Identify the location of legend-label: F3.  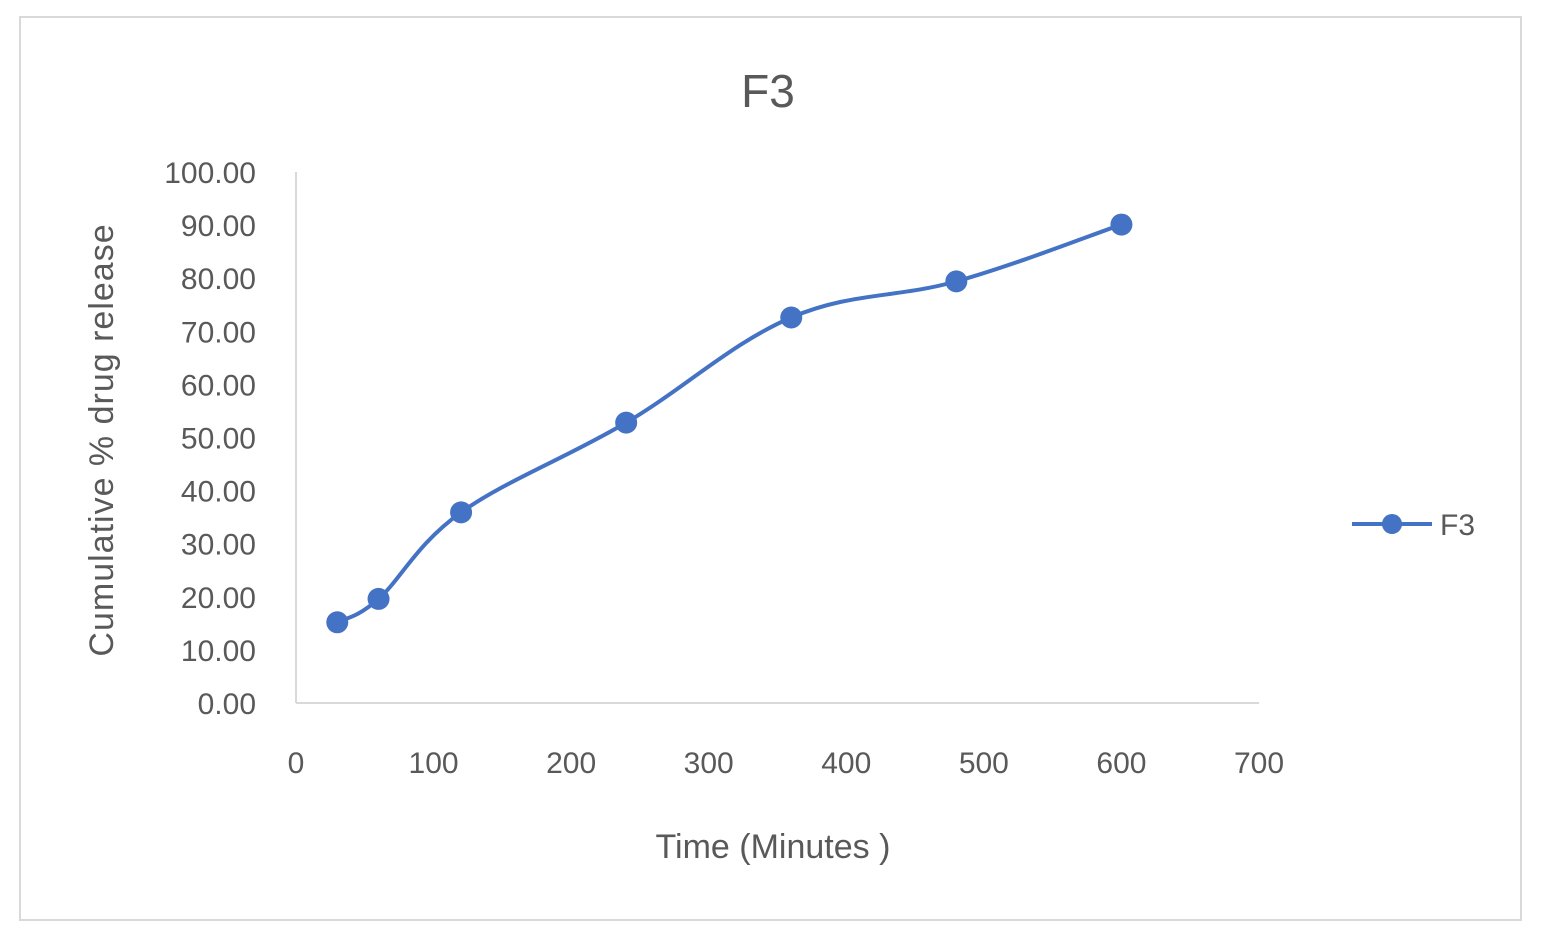
(1457, 525).